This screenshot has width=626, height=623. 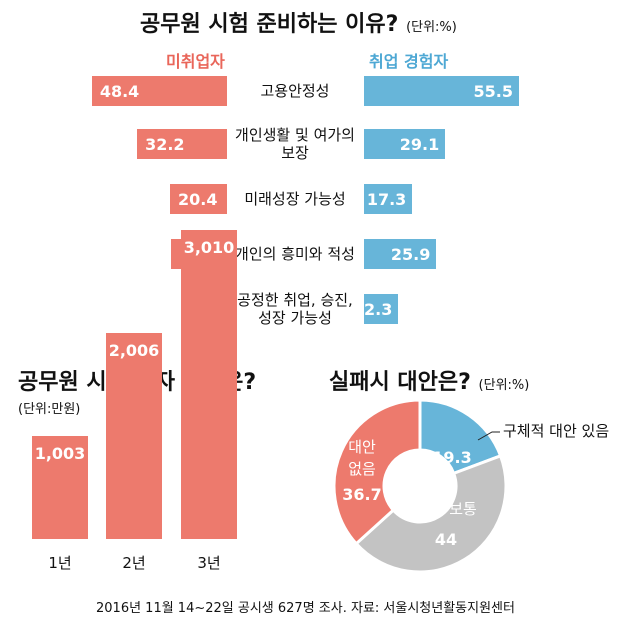 What do you see at coordinates (556, 431) in the screenshot?
I see `donut-external-label: 구체적 대안 있음` at bounding box center [556, 431].